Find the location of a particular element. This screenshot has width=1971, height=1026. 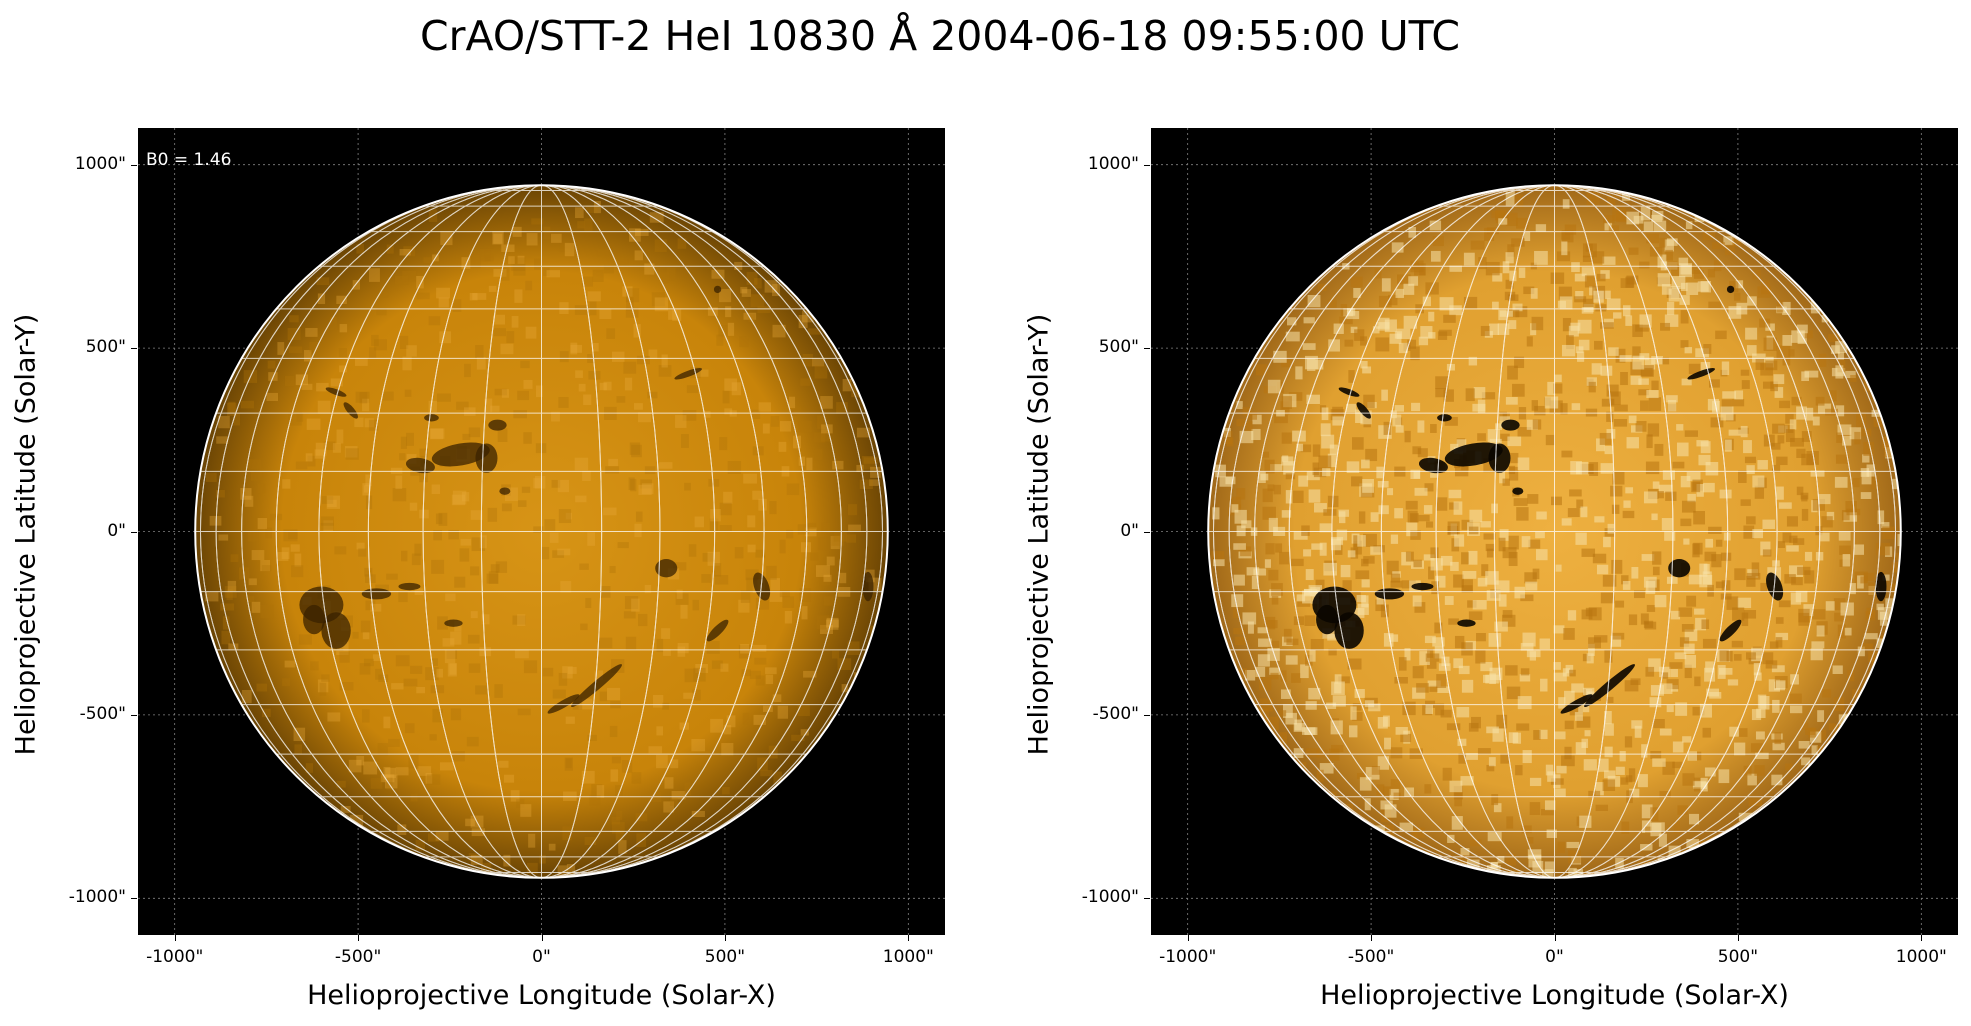

right-x-axis-label: Helioprojective Longitude (Solar-X) is located at coordinates (1554, 995).